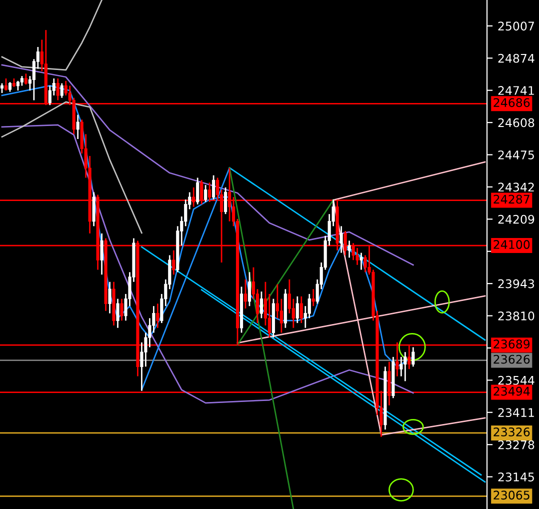 The height and width of the screenshot is (509, 539). Describe the element at coordinates (512, 244) in the screenshot. I see `ref-line-label: 24100` at that location.